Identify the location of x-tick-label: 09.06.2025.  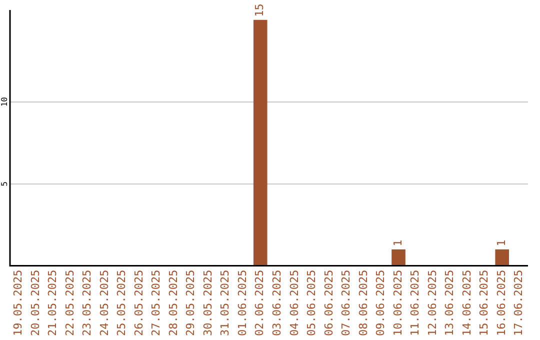
(381, 303).